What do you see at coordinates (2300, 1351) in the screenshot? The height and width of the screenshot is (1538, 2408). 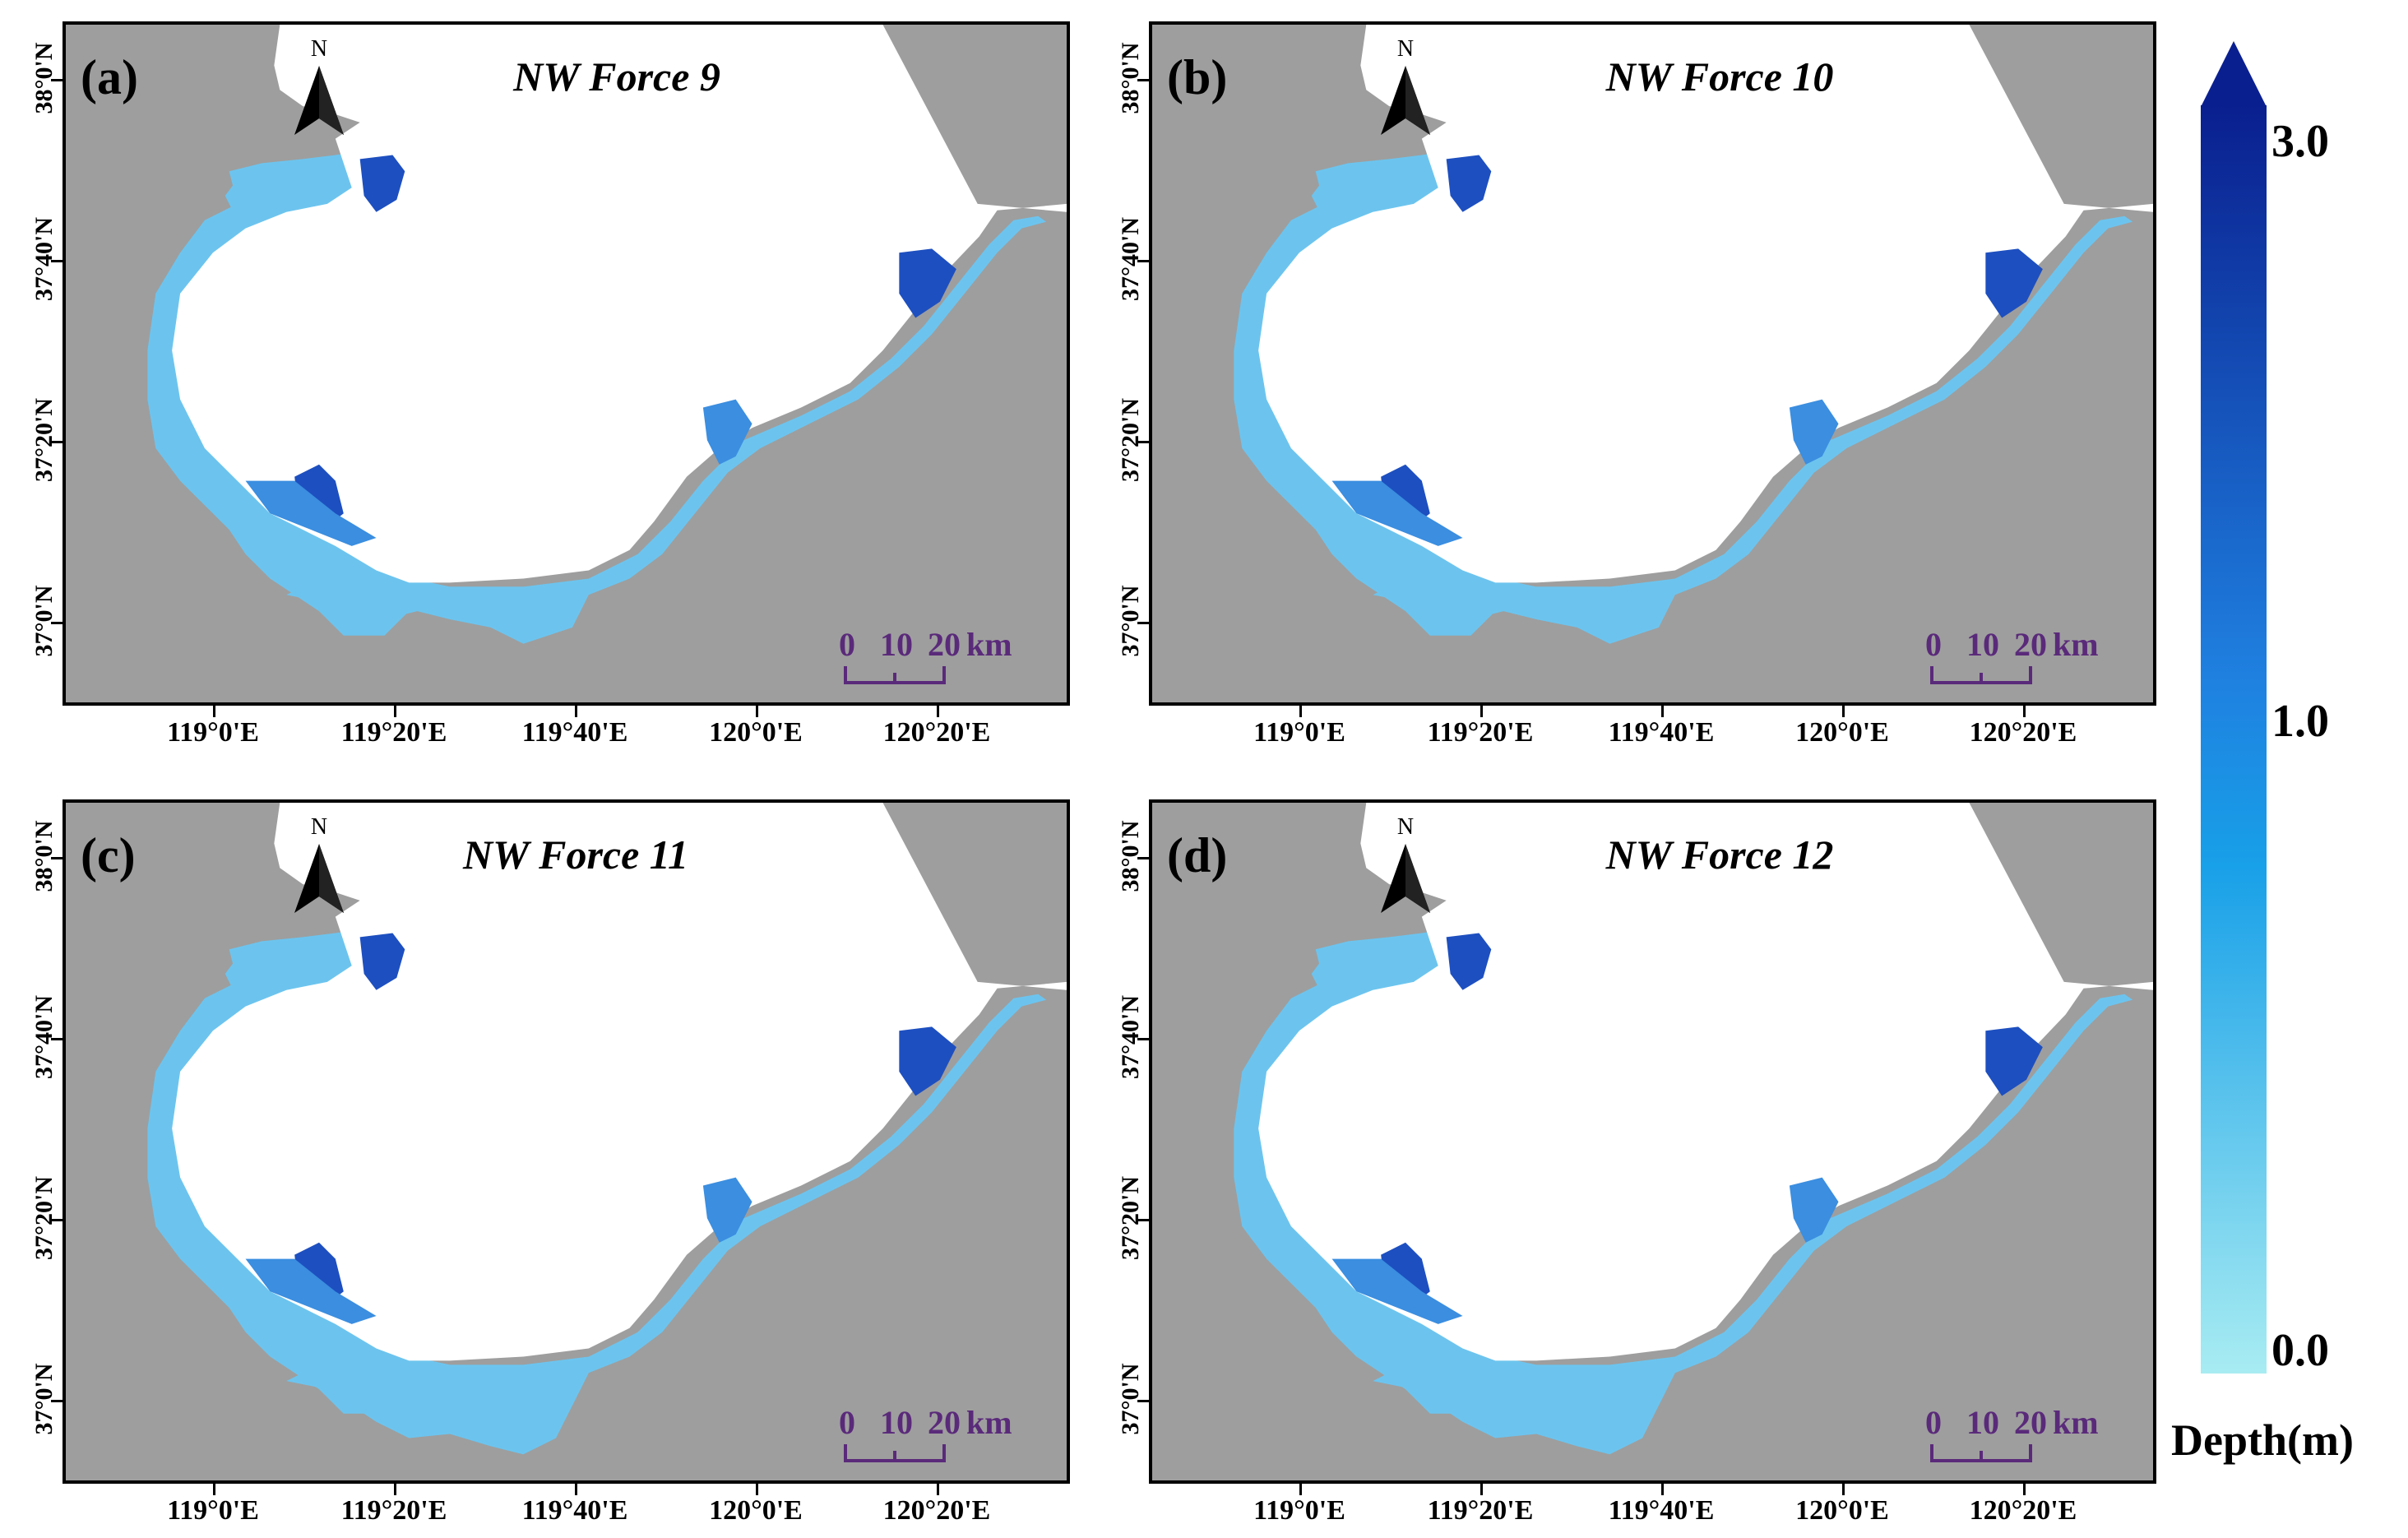 I see `legend-label-min: 0.0` at bounding box center [2300, 1351].